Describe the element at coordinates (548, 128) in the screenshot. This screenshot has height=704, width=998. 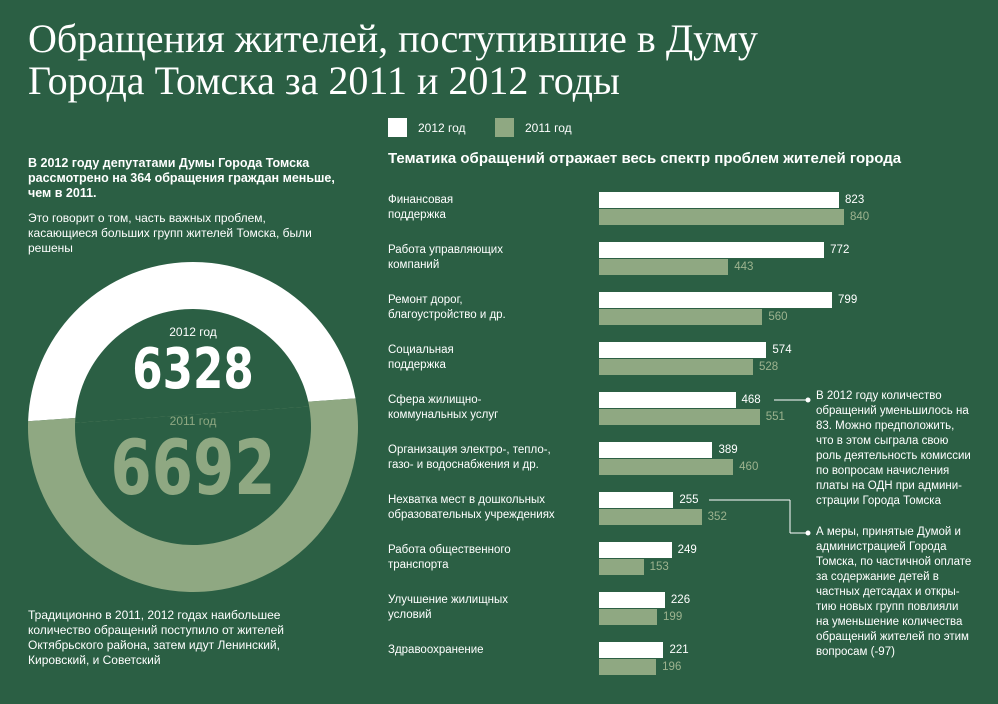
I see `legend-label-2011: 2011 год` at that location.